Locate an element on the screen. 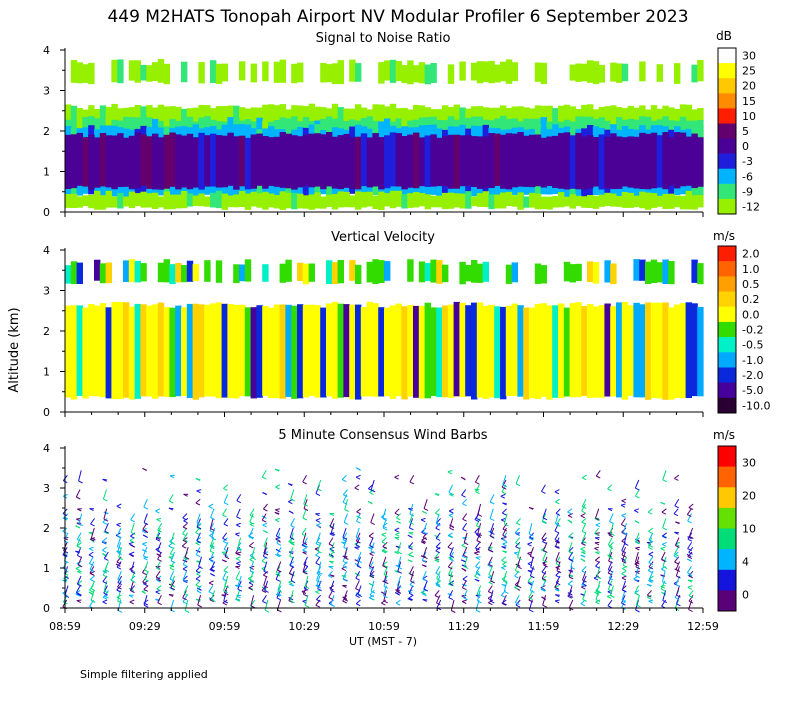  colorbar-label: -12 is located at coordinates (751, 207).